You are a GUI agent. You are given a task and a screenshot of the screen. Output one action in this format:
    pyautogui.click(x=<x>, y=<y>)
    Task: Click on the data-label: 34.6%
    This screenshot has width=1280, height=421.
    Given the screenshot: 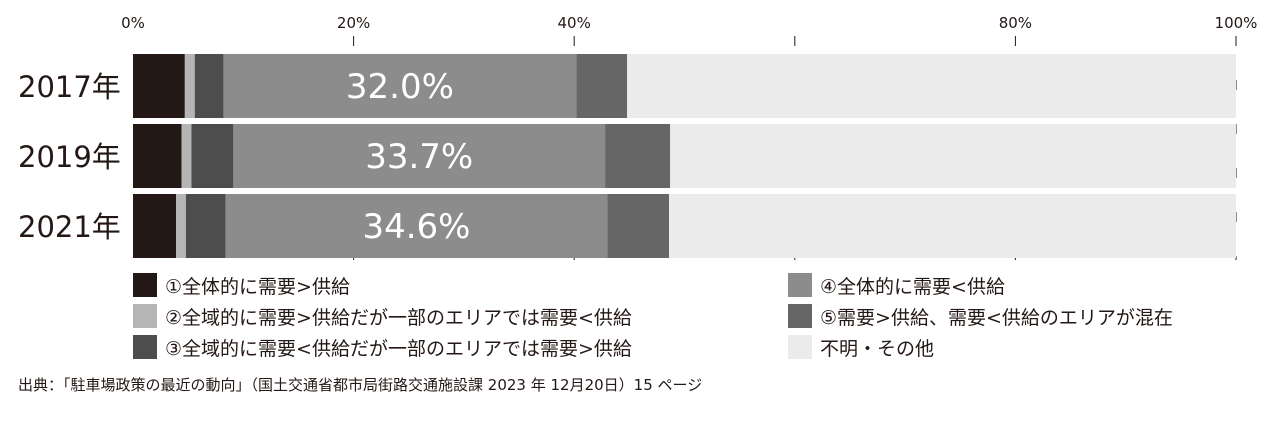 What is the action you would take?
    pyautogui.click(x=416, y=227)
    